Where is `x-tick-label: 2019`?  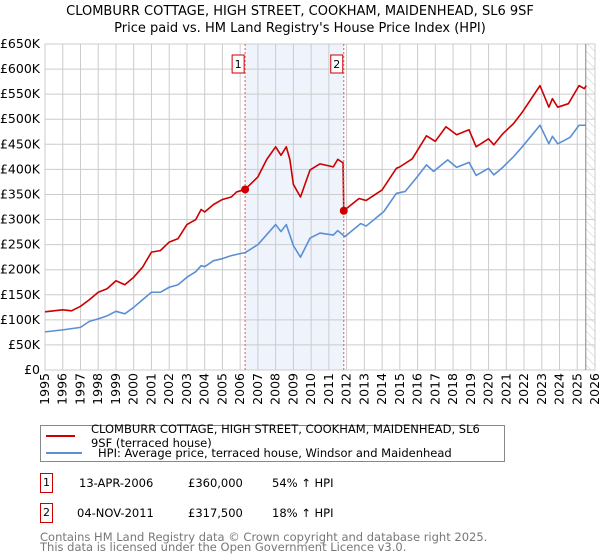 x-tick-label: 2019 is located at coordinates (470, 389).